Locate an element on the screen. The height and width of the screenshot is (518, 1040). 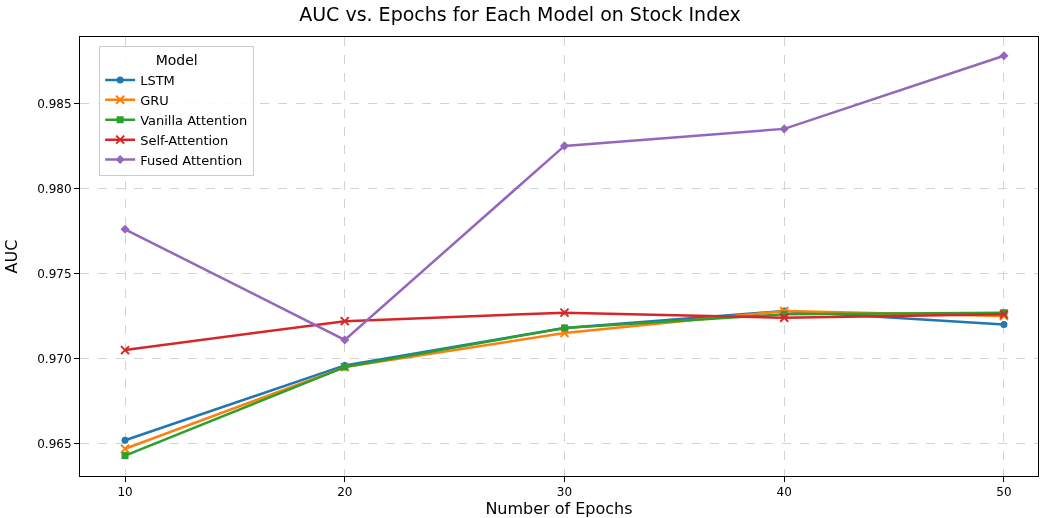
x-tick-label: 40 is located at coordinates (784, 492).